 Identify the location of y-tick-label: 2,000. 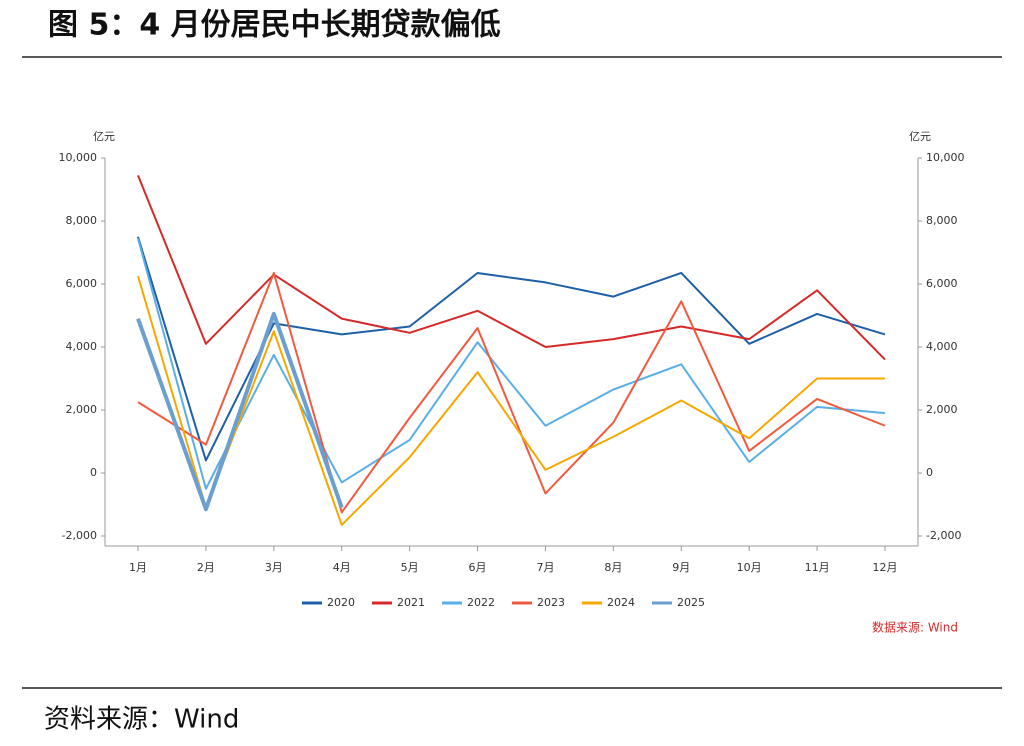
(82, 409).